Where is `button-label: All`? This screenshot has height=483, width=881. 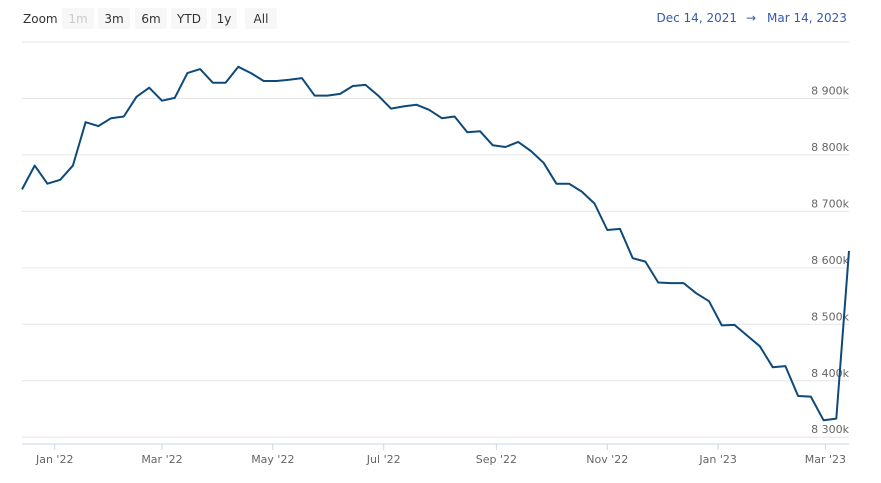 button-label: All is located at coordinates (261, 19).